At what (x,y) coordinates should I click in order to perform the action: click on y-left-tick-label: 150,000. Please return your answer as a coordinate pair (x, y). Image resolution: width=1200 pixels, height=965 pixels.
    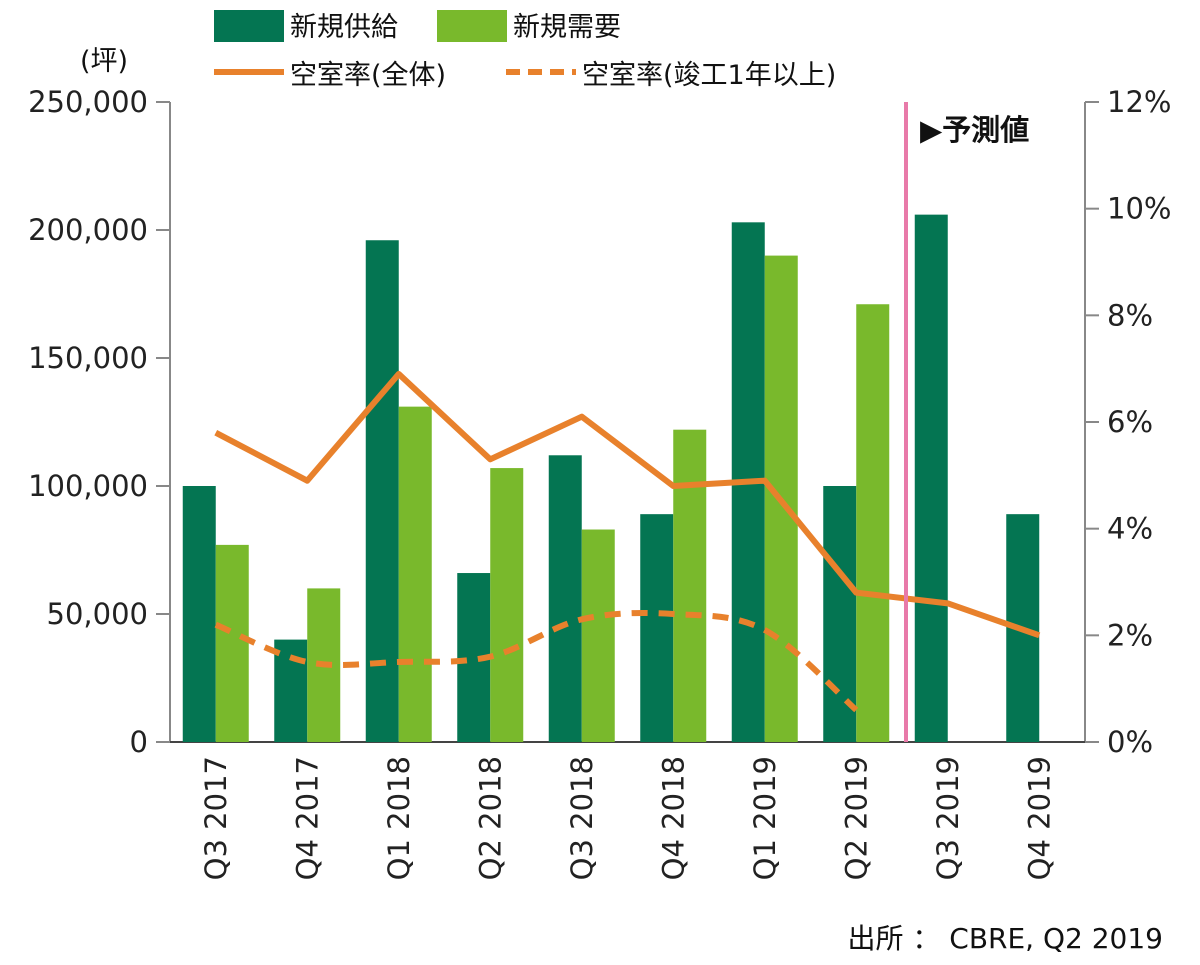
    Looking at the image, I should click on (88, 358).